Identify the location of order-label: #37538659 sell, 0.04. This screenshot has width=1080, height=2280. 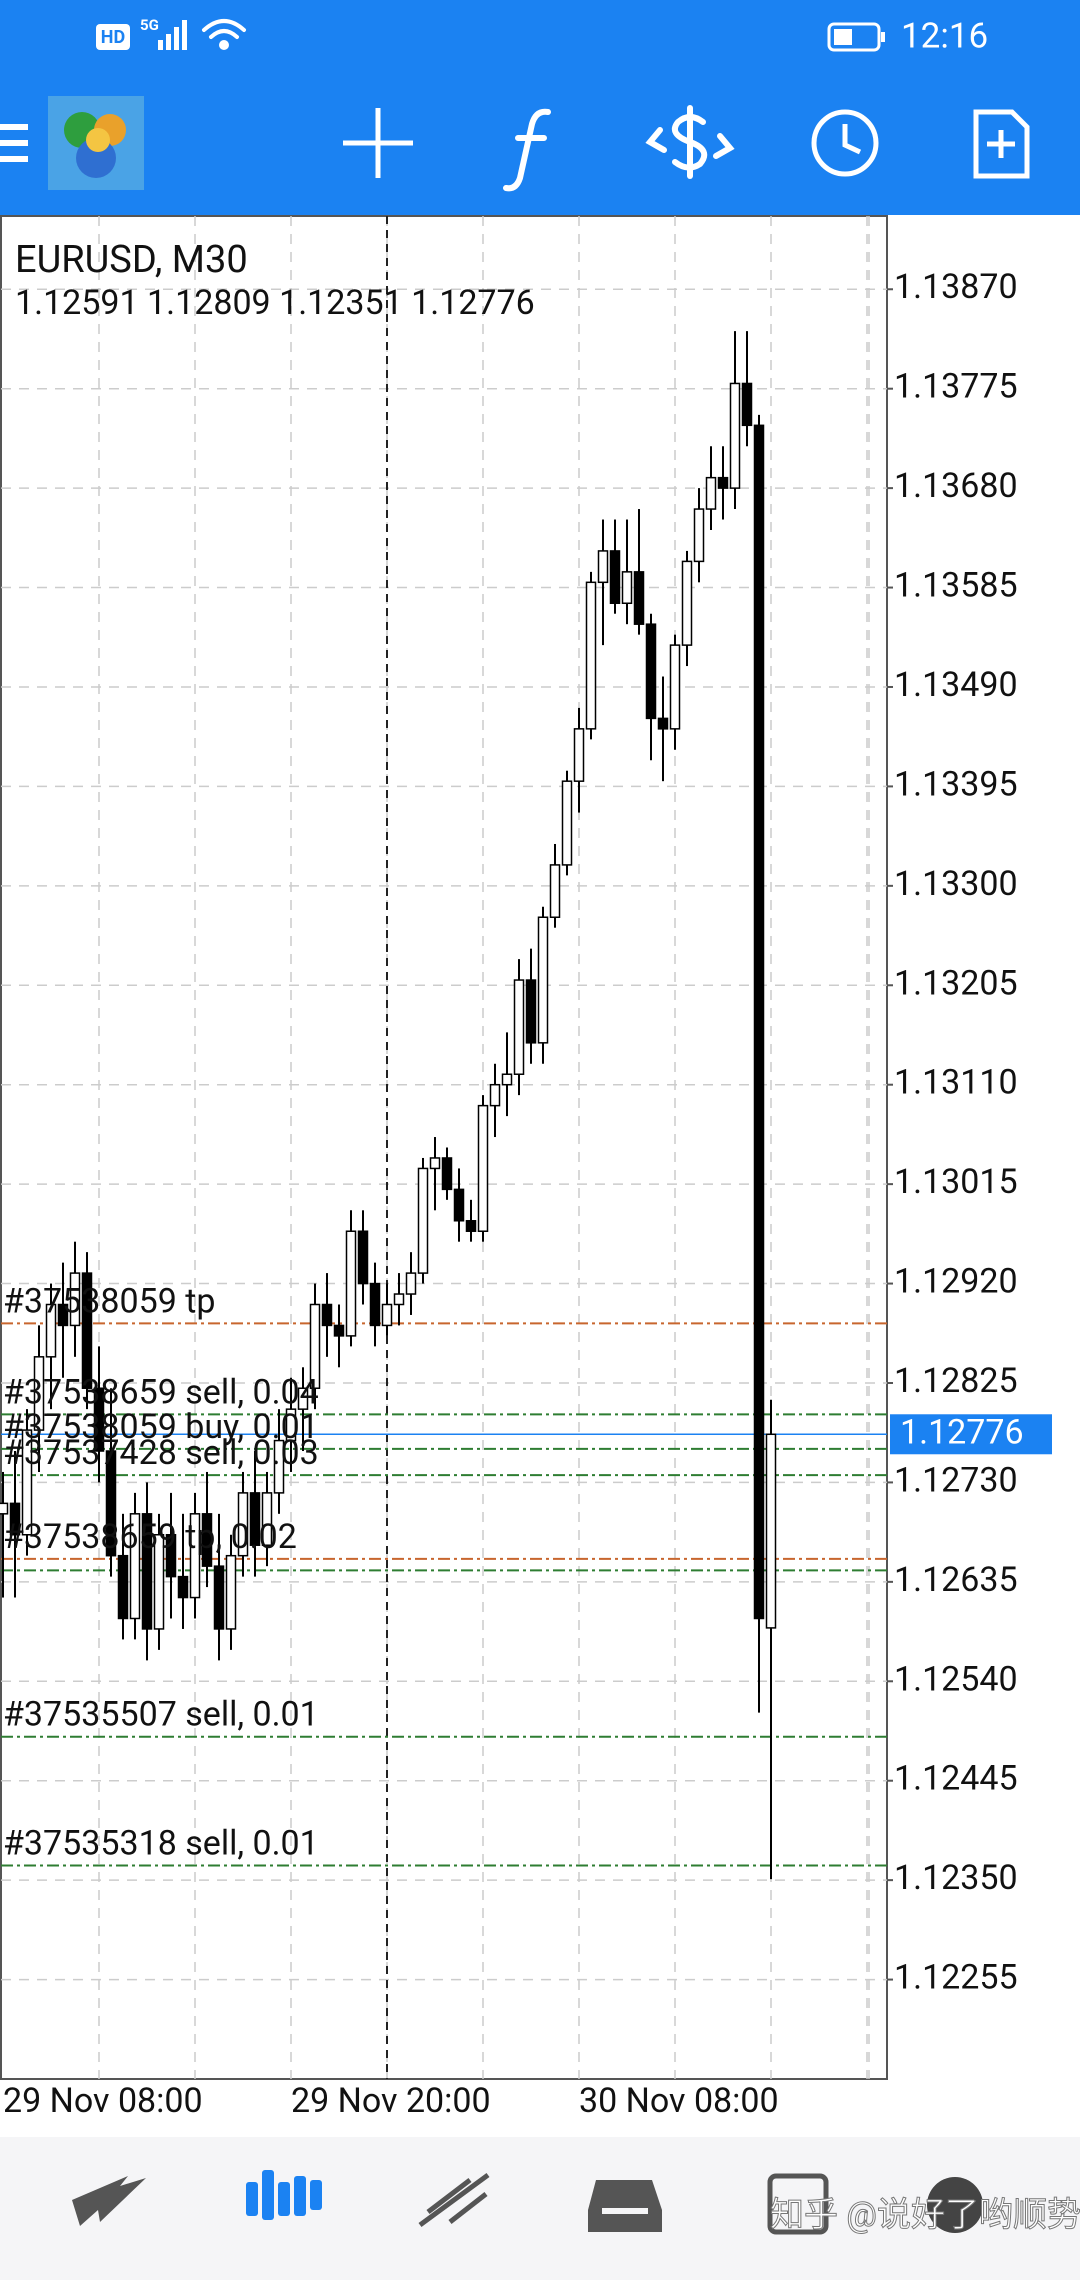
(161, 1392).